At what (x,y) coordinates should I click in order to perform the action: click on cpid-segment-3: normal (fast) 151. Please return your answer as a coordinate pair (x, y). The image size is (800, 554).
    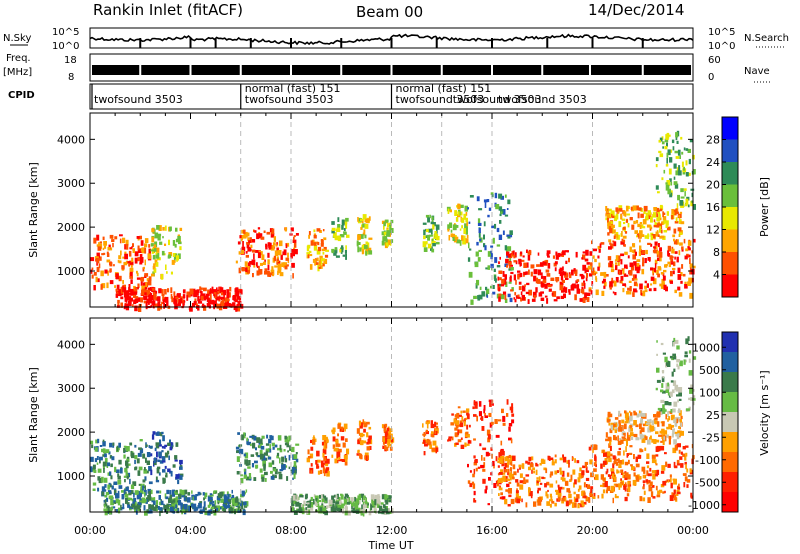
    Looking at the image, I should click on (444, 88).